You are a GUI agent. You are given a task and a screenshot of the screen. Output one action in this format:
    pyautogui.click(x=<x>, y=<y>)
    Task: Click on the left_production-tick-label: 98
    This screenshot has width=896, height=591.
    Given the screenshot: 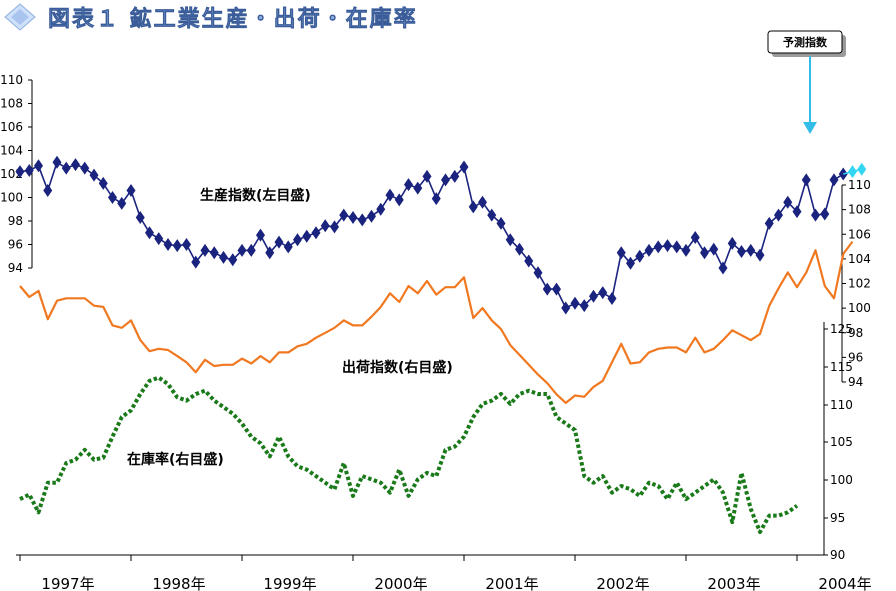 What is the action you would take?
    pyautogui.click(x=15, y=221)
    